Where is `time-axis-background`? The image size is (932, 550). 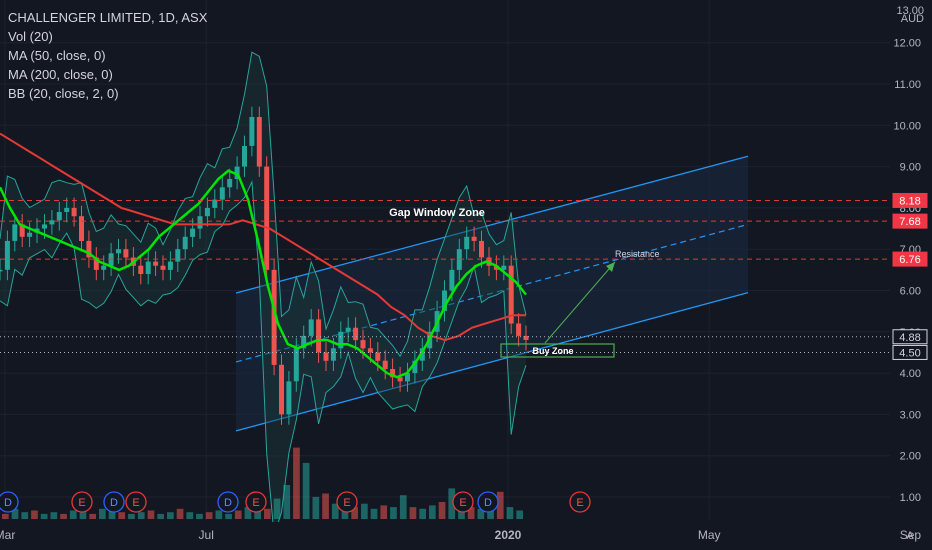 time-axis-background is located at coordinates (466, 536).